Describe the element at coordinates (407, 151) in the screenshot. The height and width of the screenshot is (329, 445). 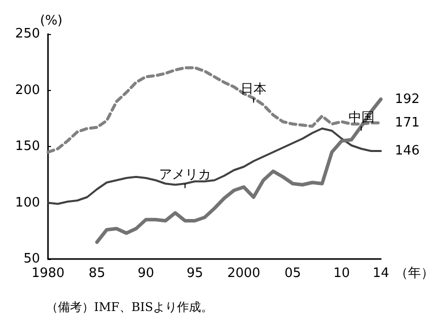
I see `data-label: 146` at that location.